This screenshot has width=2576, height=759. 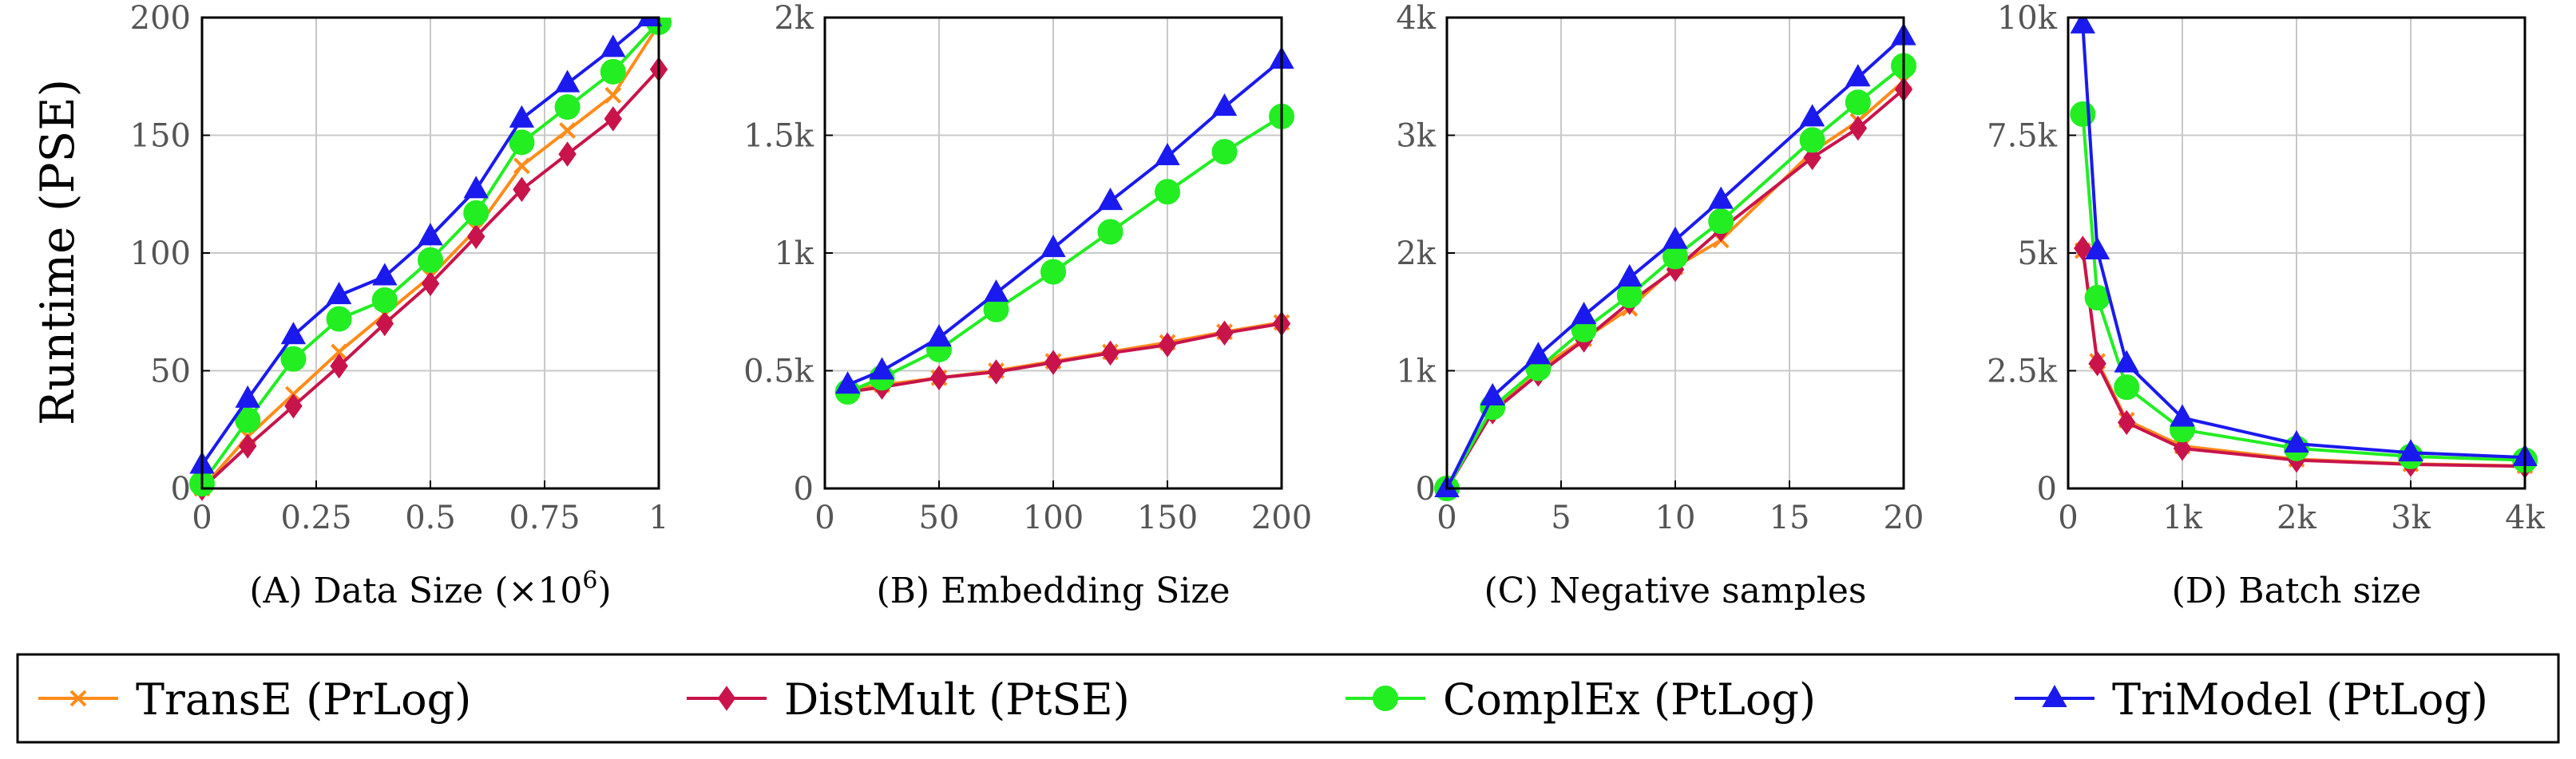 What do you see at coordinates (254, 700) in the screenshot?
I see `legend-item-transe: TransE (PrLog)` at bounding box center [254, 700].